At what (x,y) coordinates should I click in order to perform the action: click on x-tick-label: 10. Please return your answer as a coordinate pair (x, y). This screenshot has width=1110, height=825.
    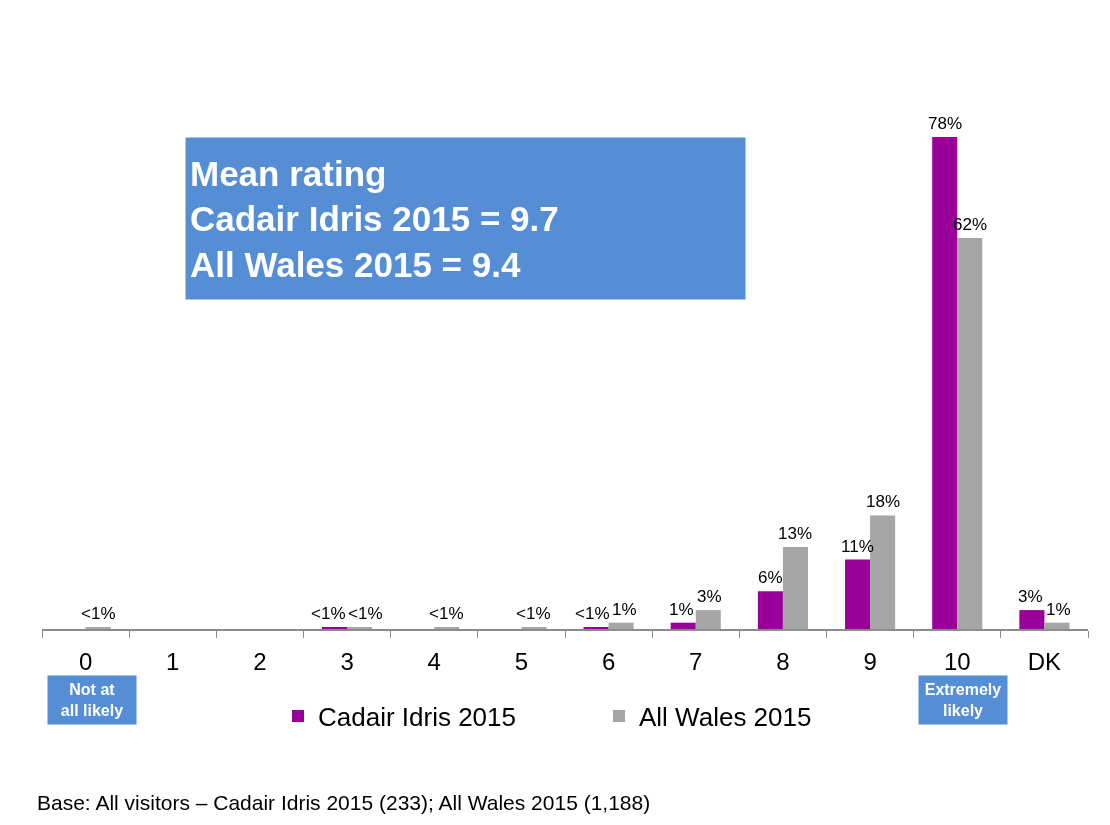
    Looking at the image, I should click on (957, 661).